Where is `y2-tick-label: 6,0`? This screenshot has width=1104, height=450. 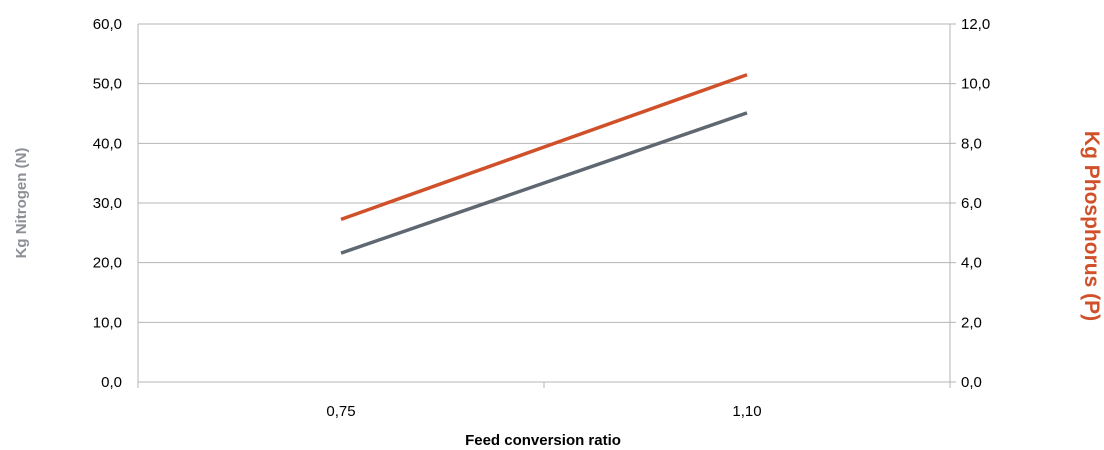
y2-tick-label: 6,0 is located at coordinates (971, 203).